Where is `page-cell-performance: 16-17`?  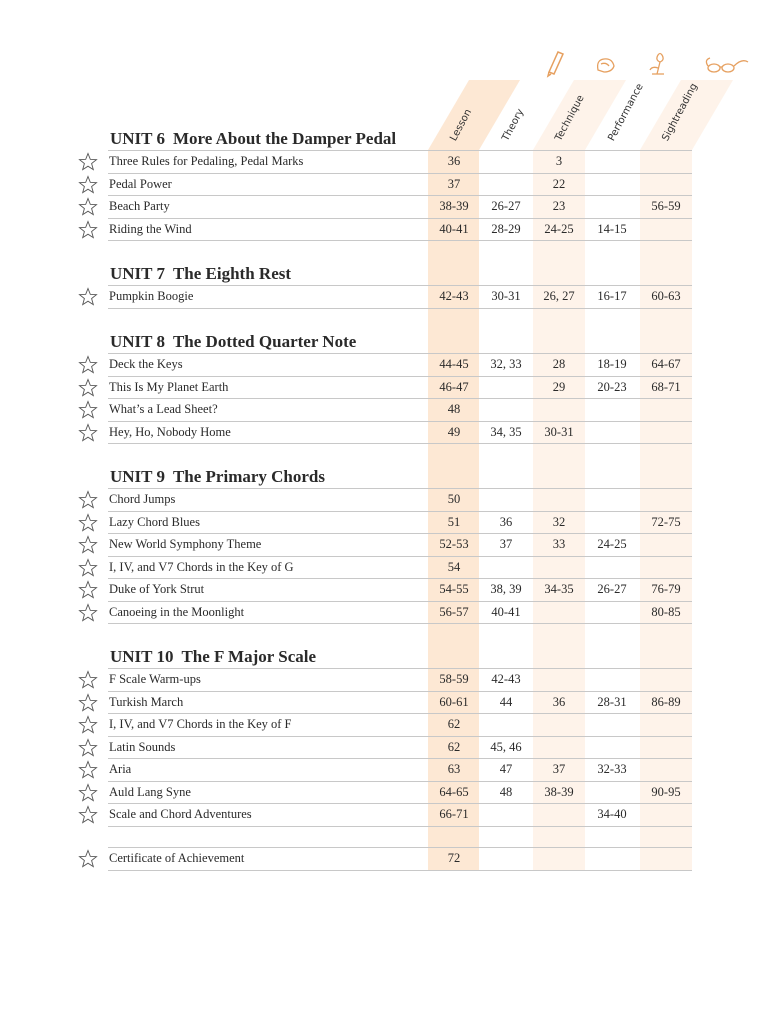
page-cell-performance: 16-17 is located at coordinates (612, 296).